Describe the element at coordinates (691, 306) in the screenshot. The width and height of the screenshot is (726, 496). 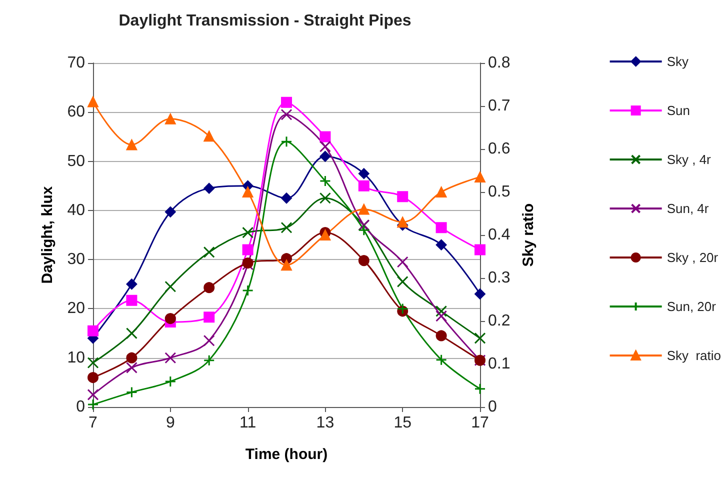
I see `legend-label: Sun, 20r` at that location.